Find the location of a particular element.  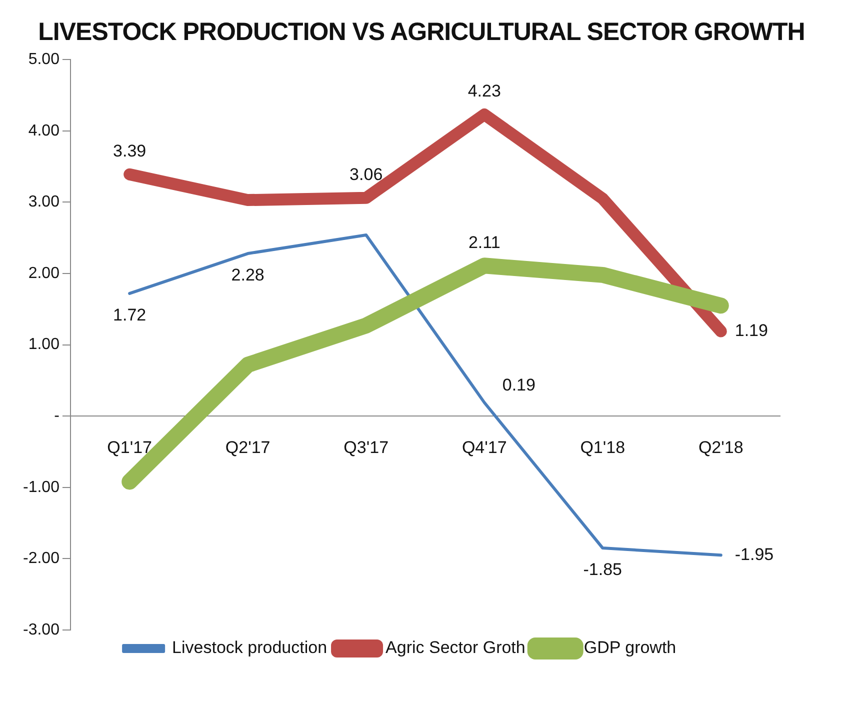

data-label: 1.72 is located at coordinates (129, 315).